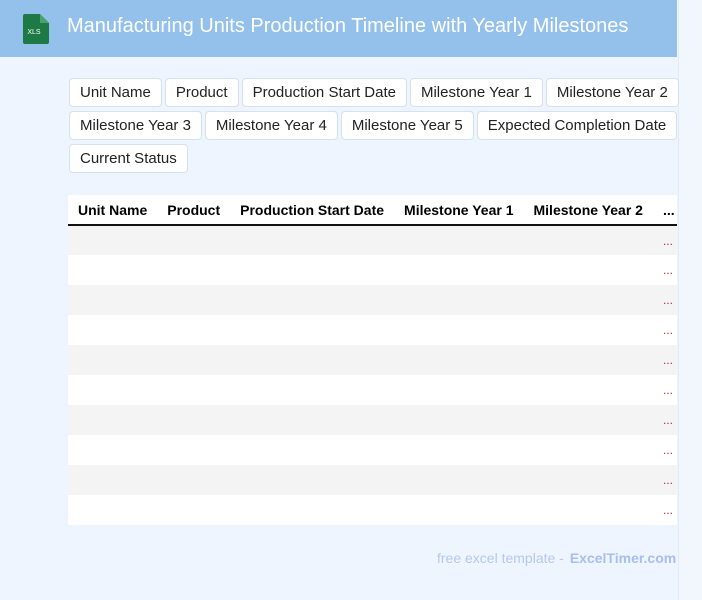 Image resolution: width=702 pixels, height=600 pixels. I want to click on column-header: Milestone Year 2, so click(588, 210).